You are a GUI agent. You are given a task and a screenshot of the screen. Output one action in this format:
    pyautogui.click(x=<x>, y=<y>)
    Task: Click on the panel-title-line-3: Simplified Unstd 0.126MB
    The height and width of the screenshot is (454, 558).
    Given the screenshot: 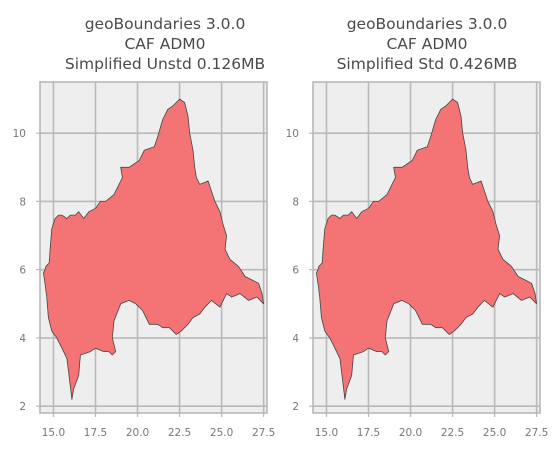 What is the action you would take?
    pyautogui.click(x=165, y=64)
    